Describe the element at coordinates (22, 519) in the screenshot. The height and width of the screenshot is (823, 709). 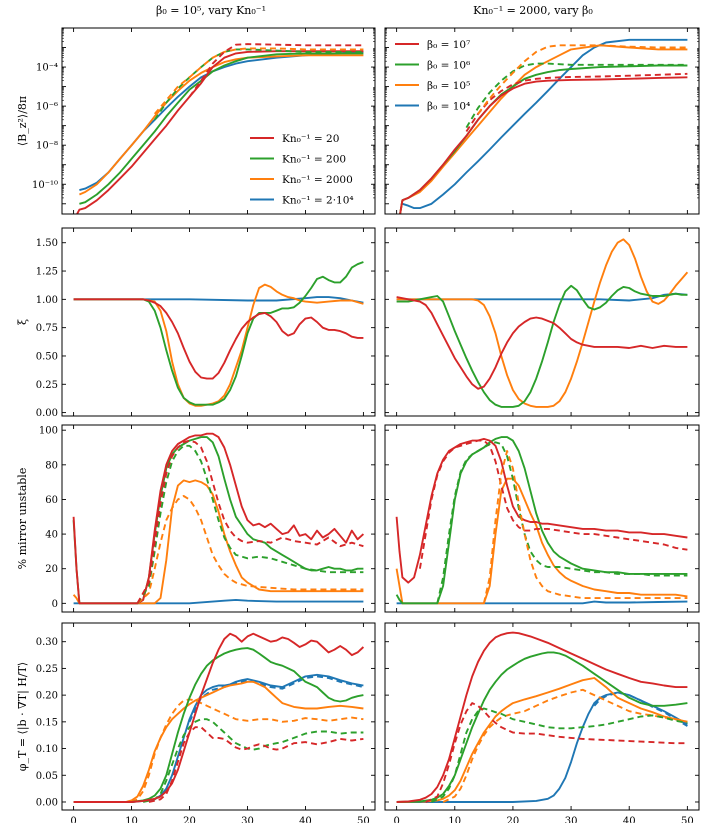
I see `y-axis-label: % mirror unstable` at that location.